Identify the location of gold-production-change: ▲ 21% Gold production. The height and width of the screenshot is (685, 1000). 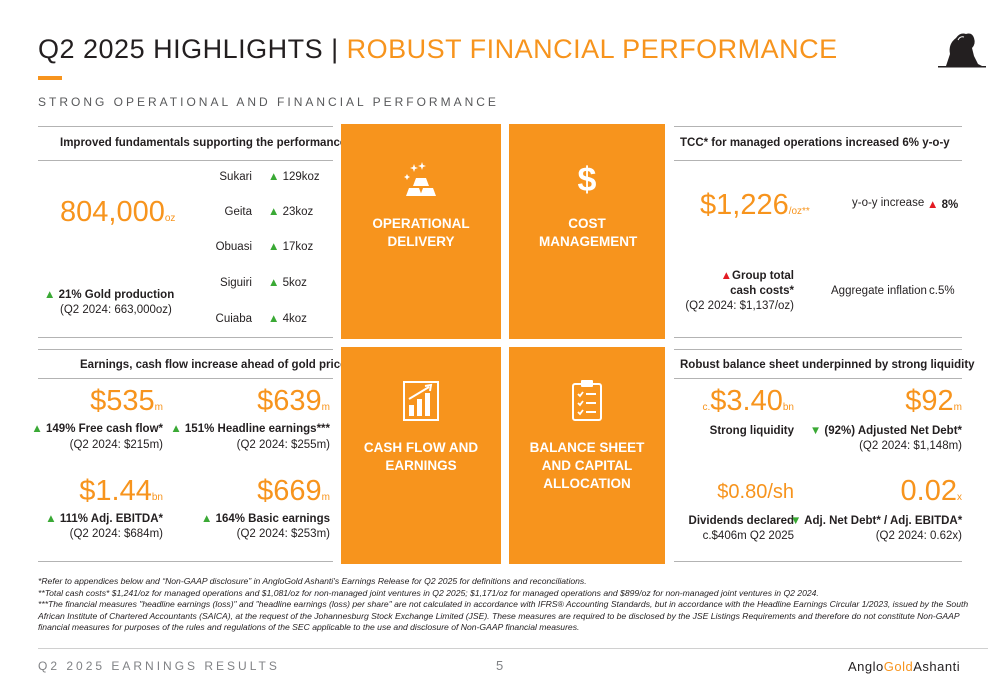
(109, 295).